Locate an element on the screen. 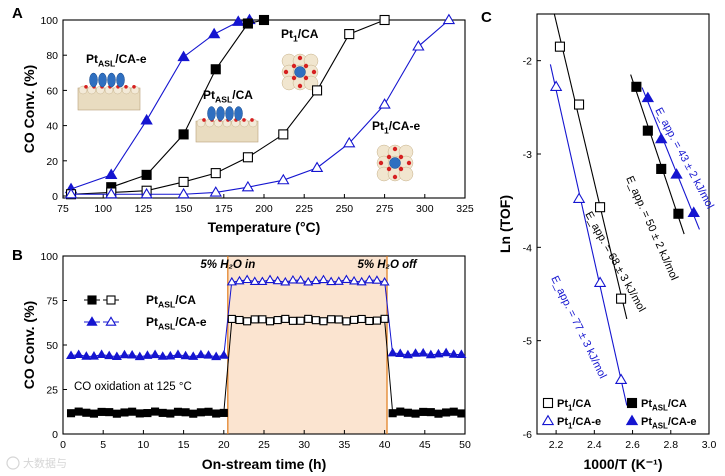 The width and height of the screenshot is (725, 476). panel-b-xtick-label: 15 is located at coordinates (184, 445).